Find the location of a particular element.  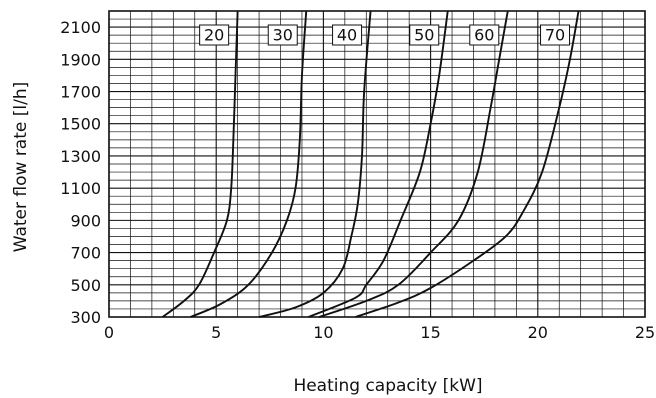

curve-label-text: 20 is located at coordinates (214, 35).